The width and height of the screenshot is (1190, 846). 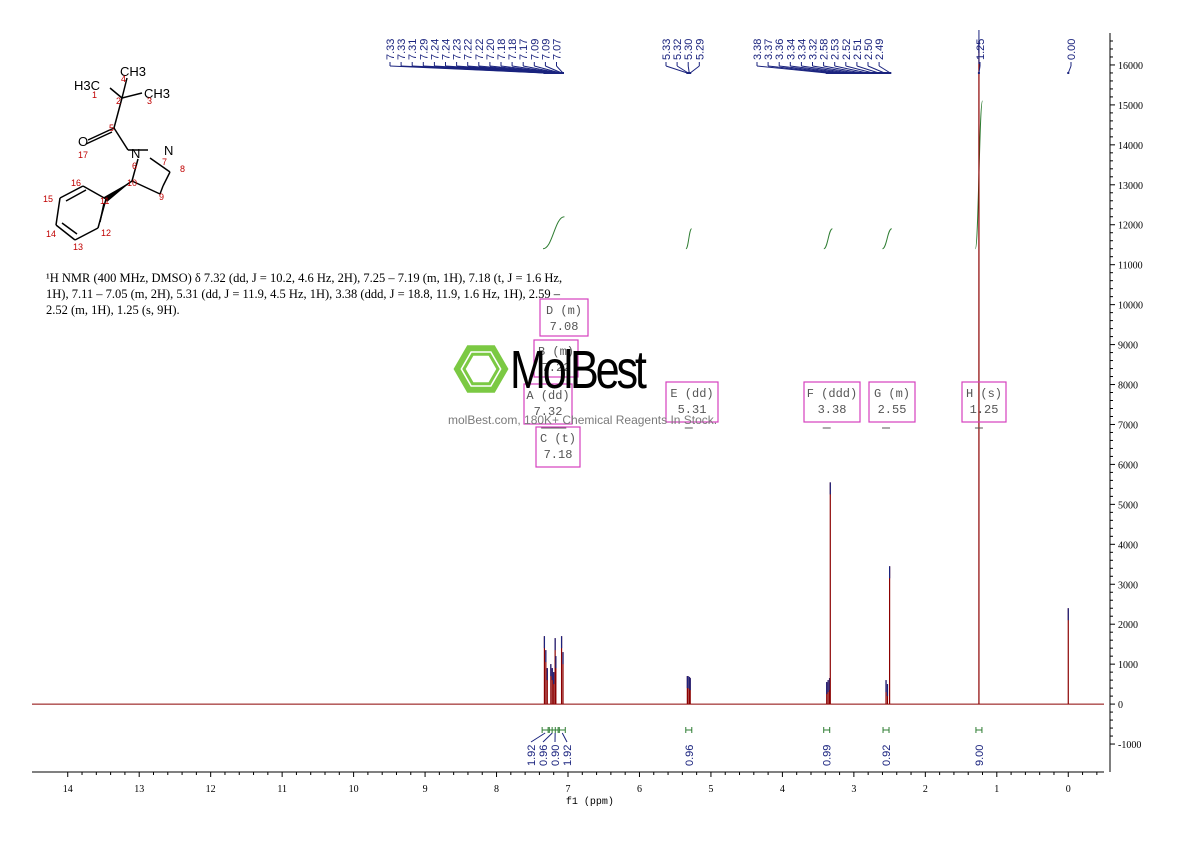 I want to click on structure-atom-number: 17, so click(x=83, y=155).